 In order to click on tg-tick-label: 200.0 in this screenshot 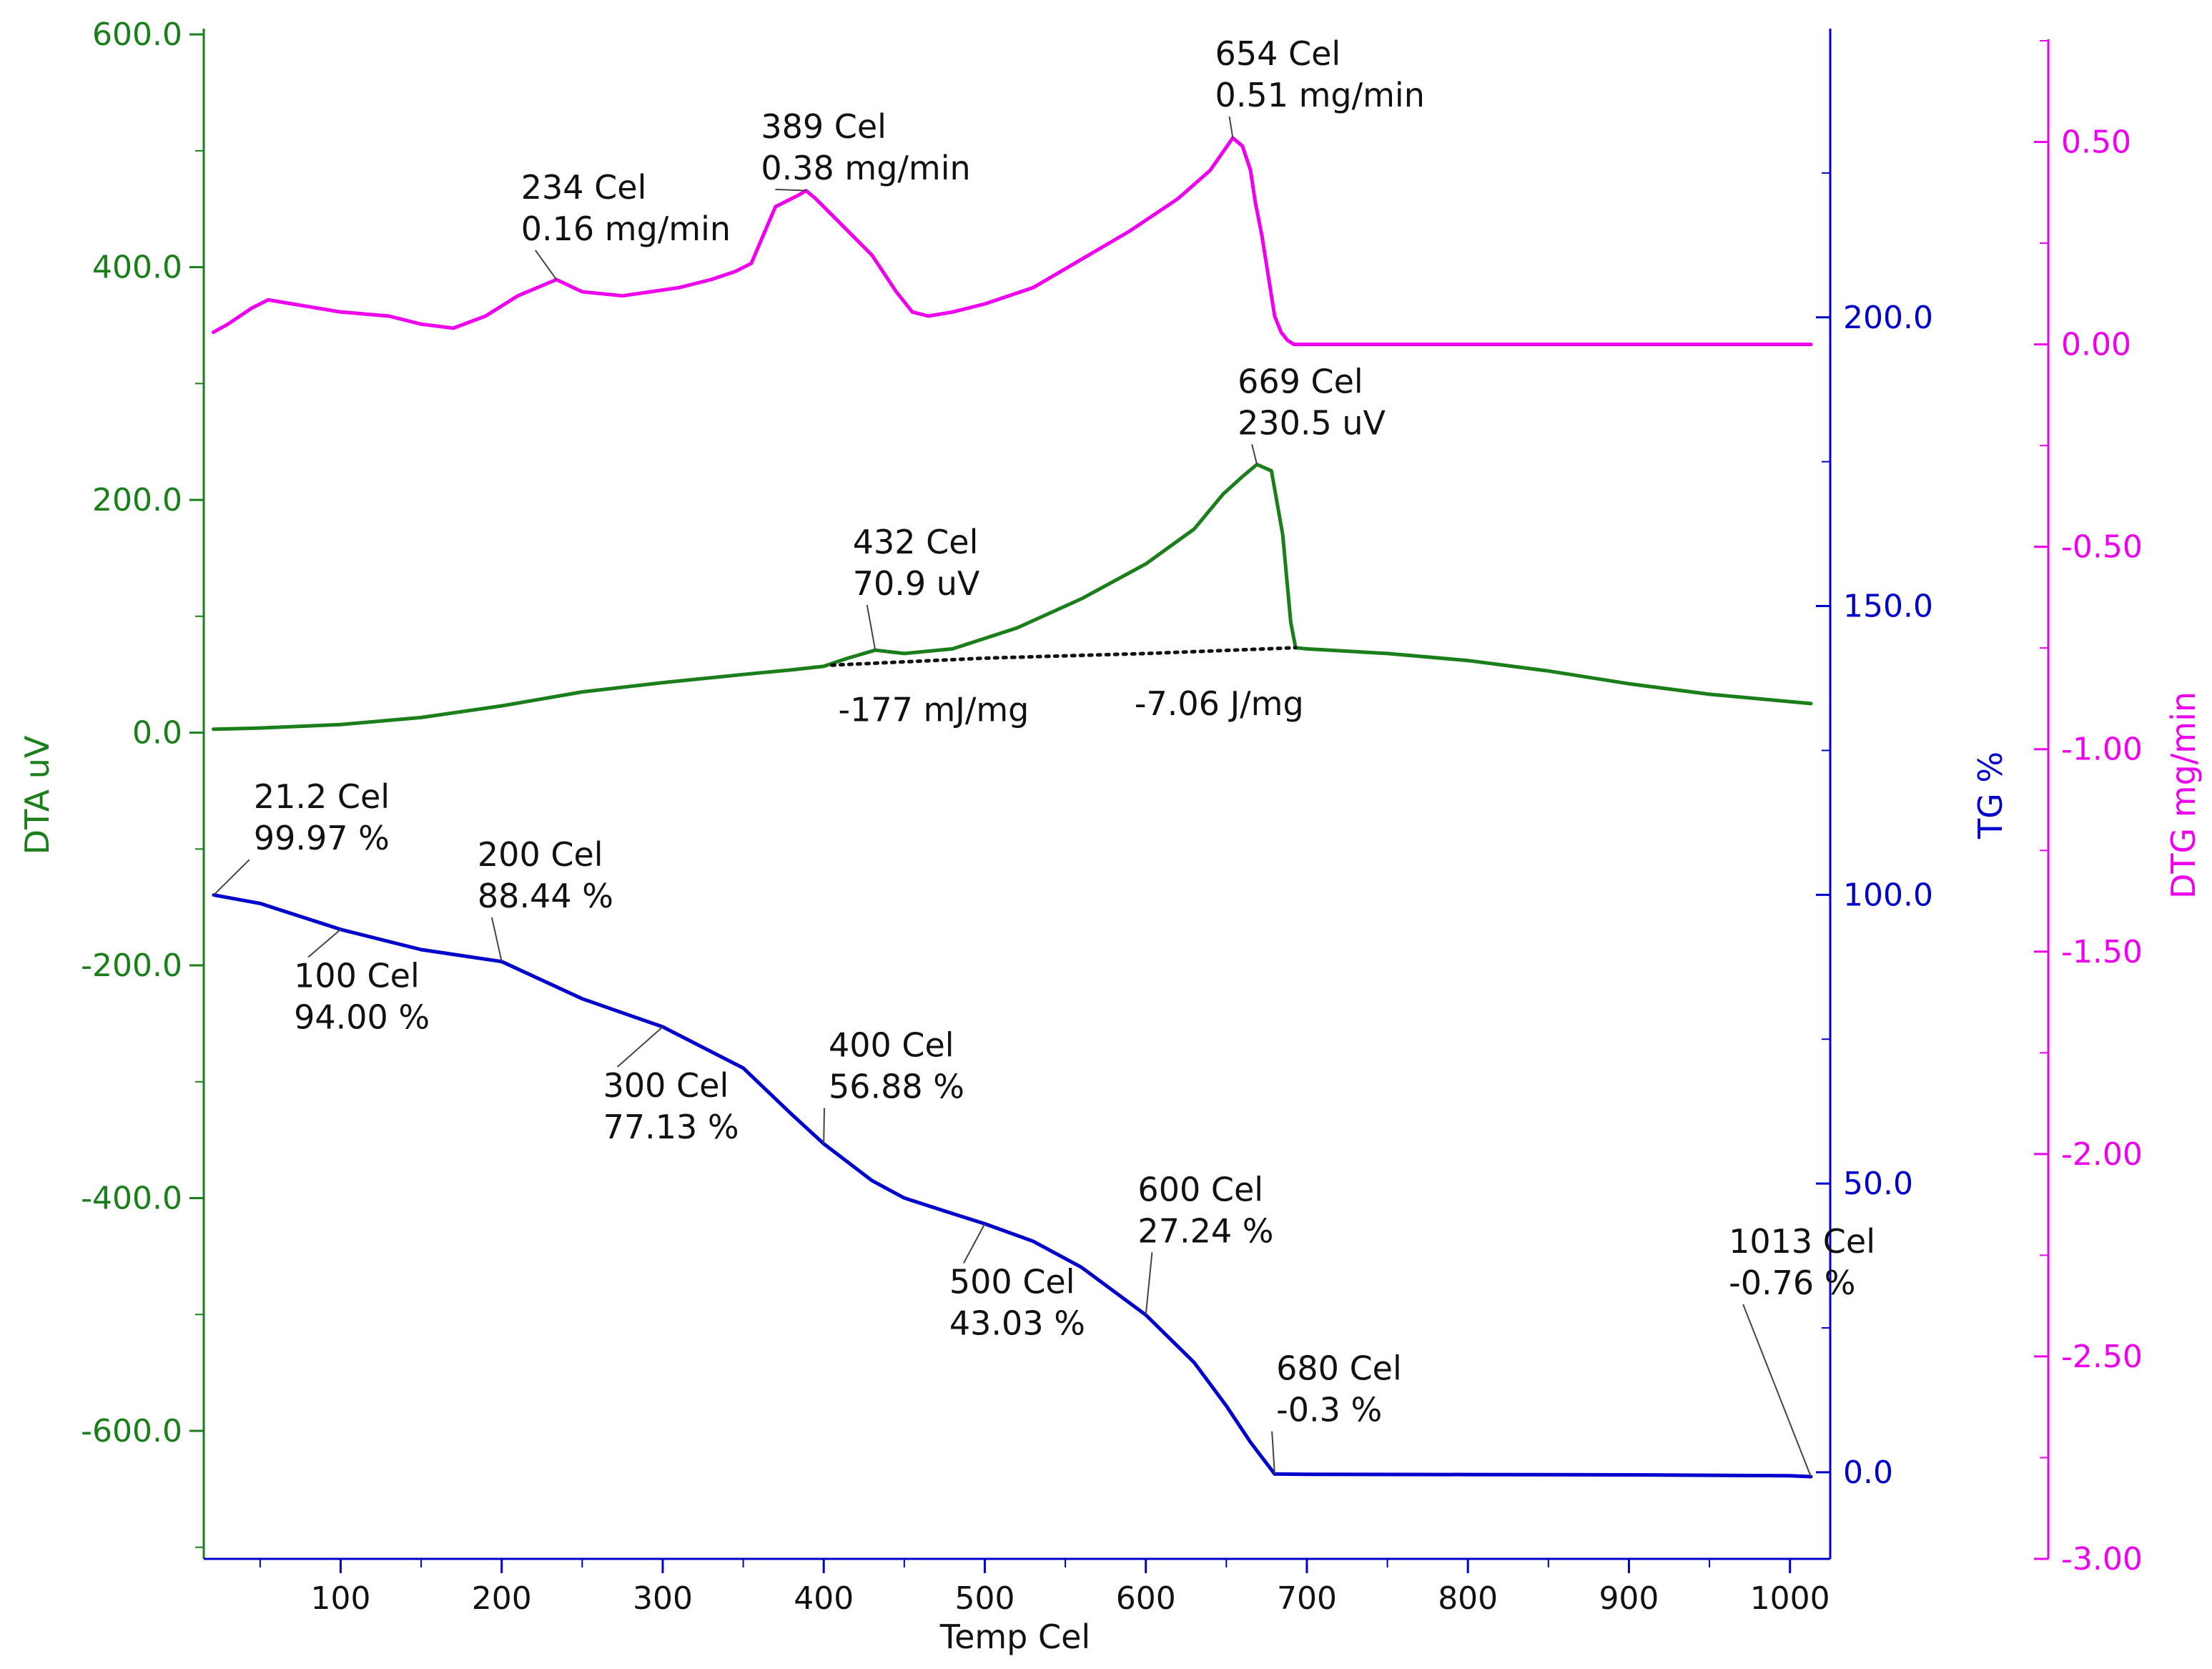, I will do `click(1888, 318)`.